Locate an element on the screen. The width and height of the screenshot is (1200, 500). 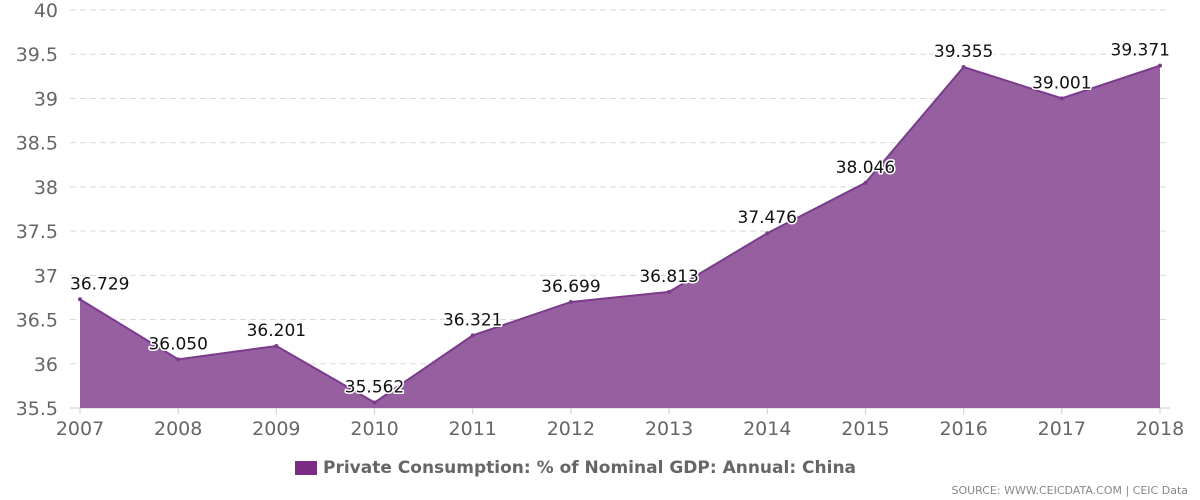
data-label-halo: 36.729 is located at coordinates (99, 284).